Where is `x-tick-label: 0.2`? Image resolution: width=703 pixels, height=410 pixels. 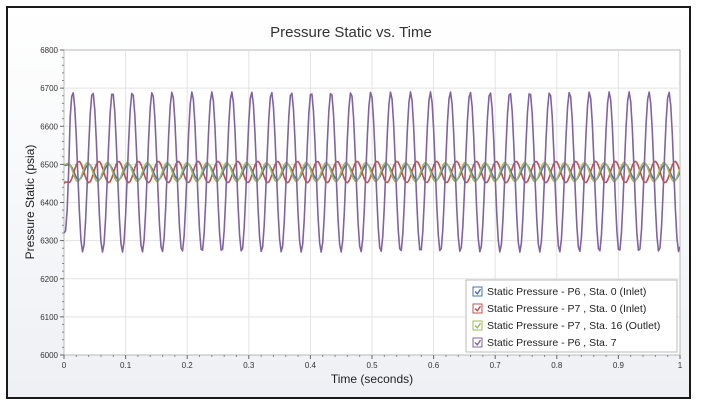 x-tick-label: 0.2 is located at coordinates (188, 365).